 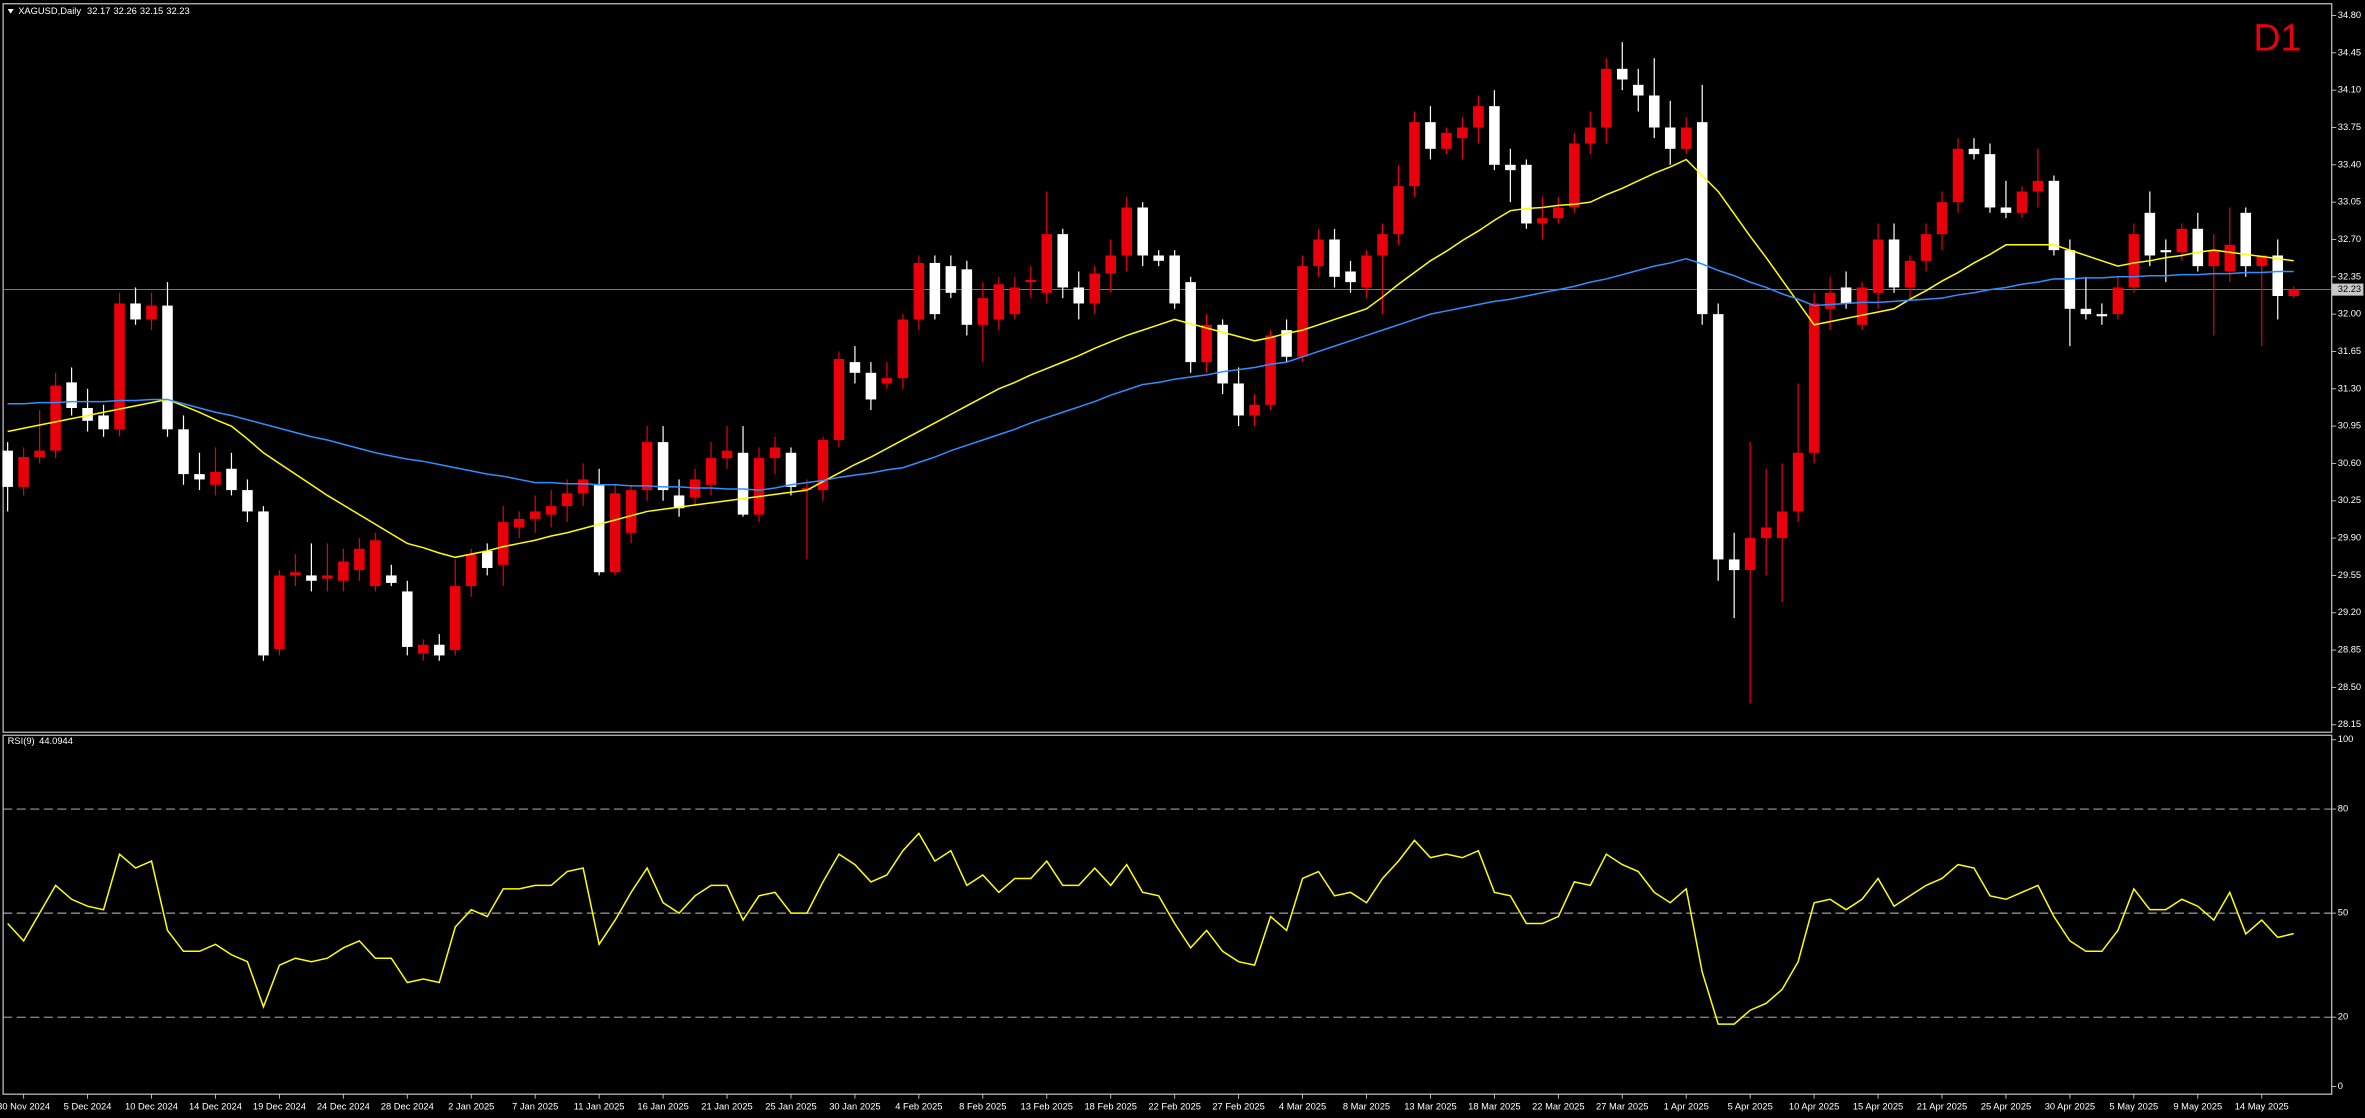 What do you see at coordinates (1814, 1106) in the screenshot?
I see `x-tick-label: 10 Apr 2025` at bounding box center [1814, 1106].